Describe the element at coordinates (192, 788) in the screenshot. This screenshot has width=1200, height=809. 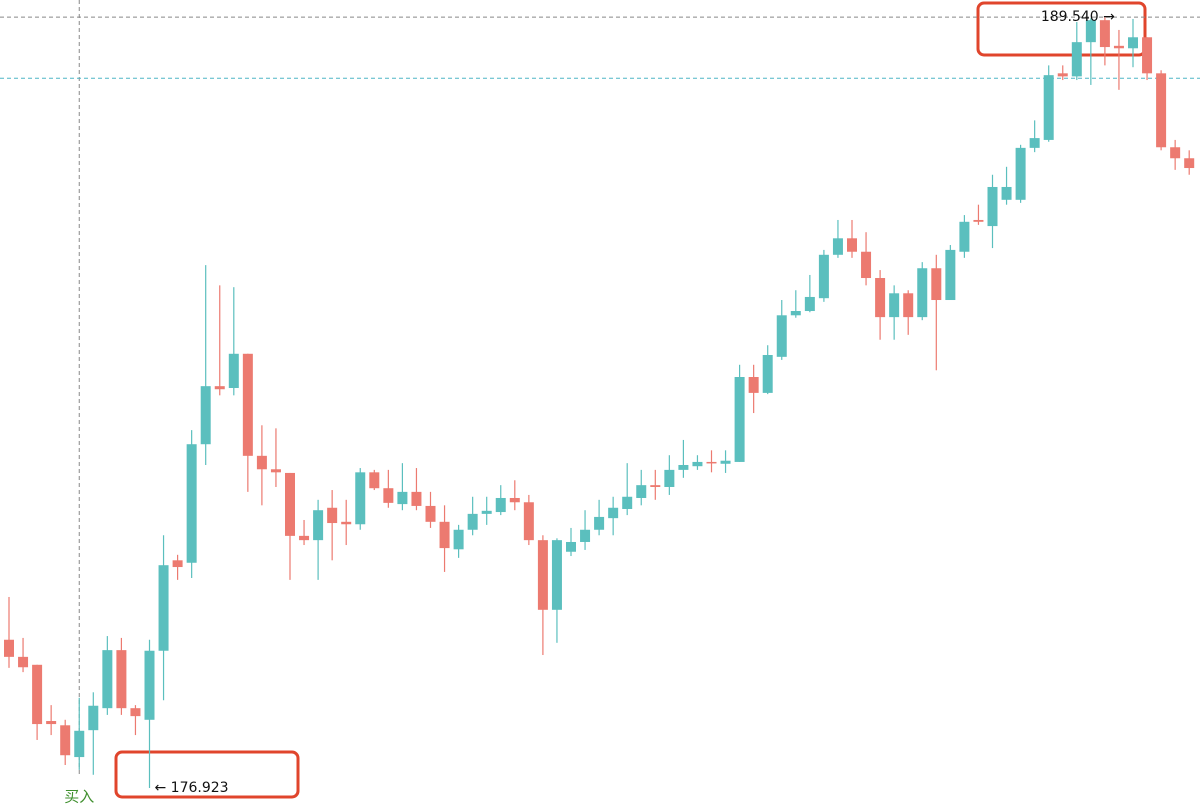
I see `low-label: ← 176.923` at that location.